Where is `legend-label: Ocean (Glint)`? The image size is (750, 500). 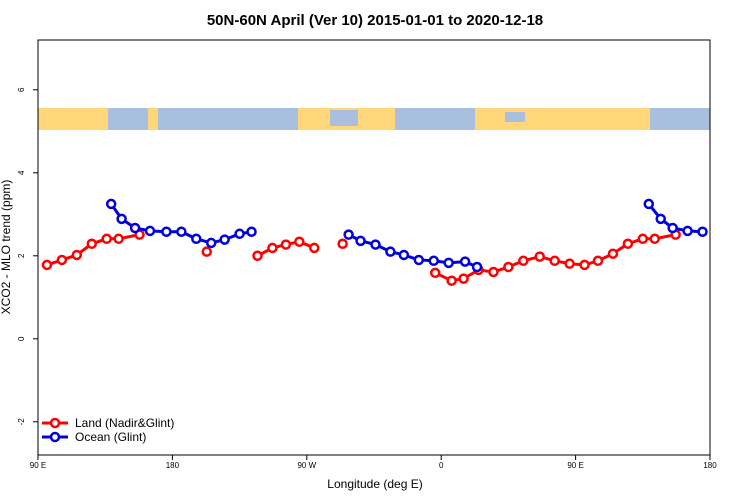 legend-label: Ocean (Glint) is located at coordinates (110, 437).